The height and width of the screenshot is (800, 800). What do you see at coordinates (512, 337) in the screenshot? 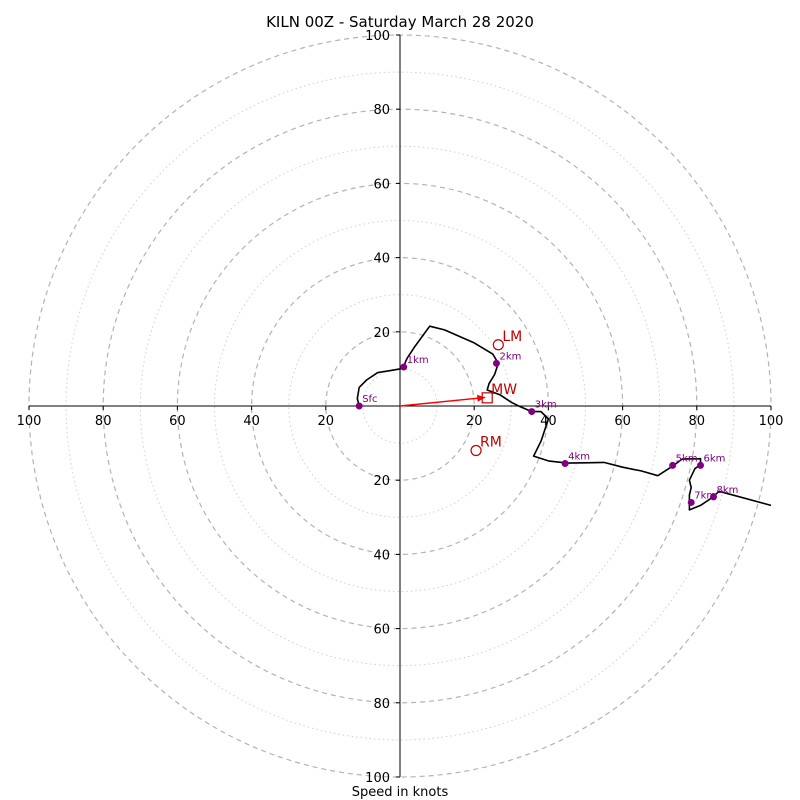
I see `storm-motion-label: LM` at bounding box center [512, 337].